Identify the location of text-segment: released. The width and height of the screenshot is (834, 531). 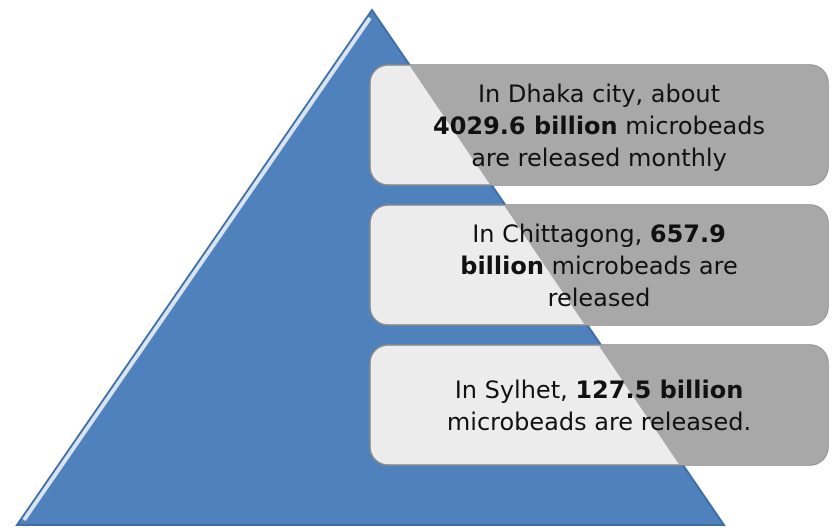
(599, 298).